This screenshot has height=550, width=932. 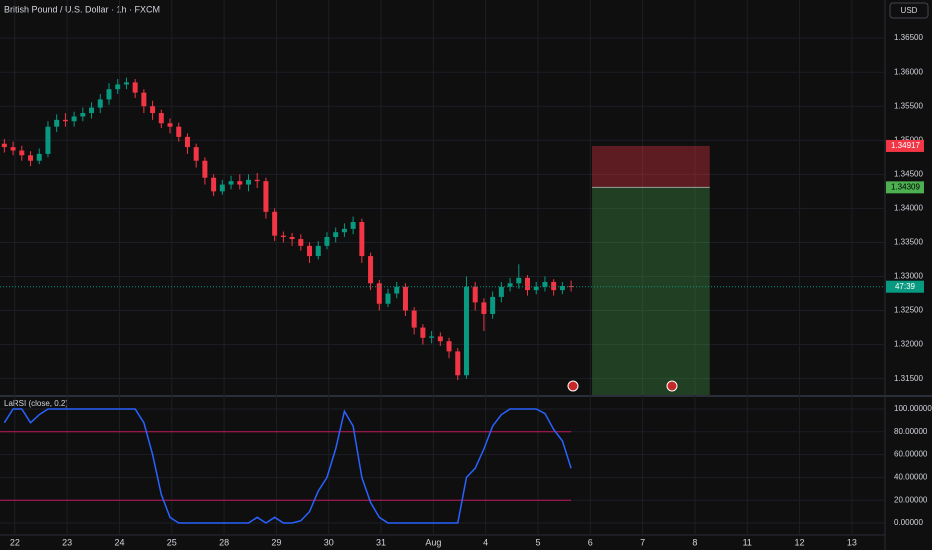 I want to click on indicator-line, so click(x=287, y=466).